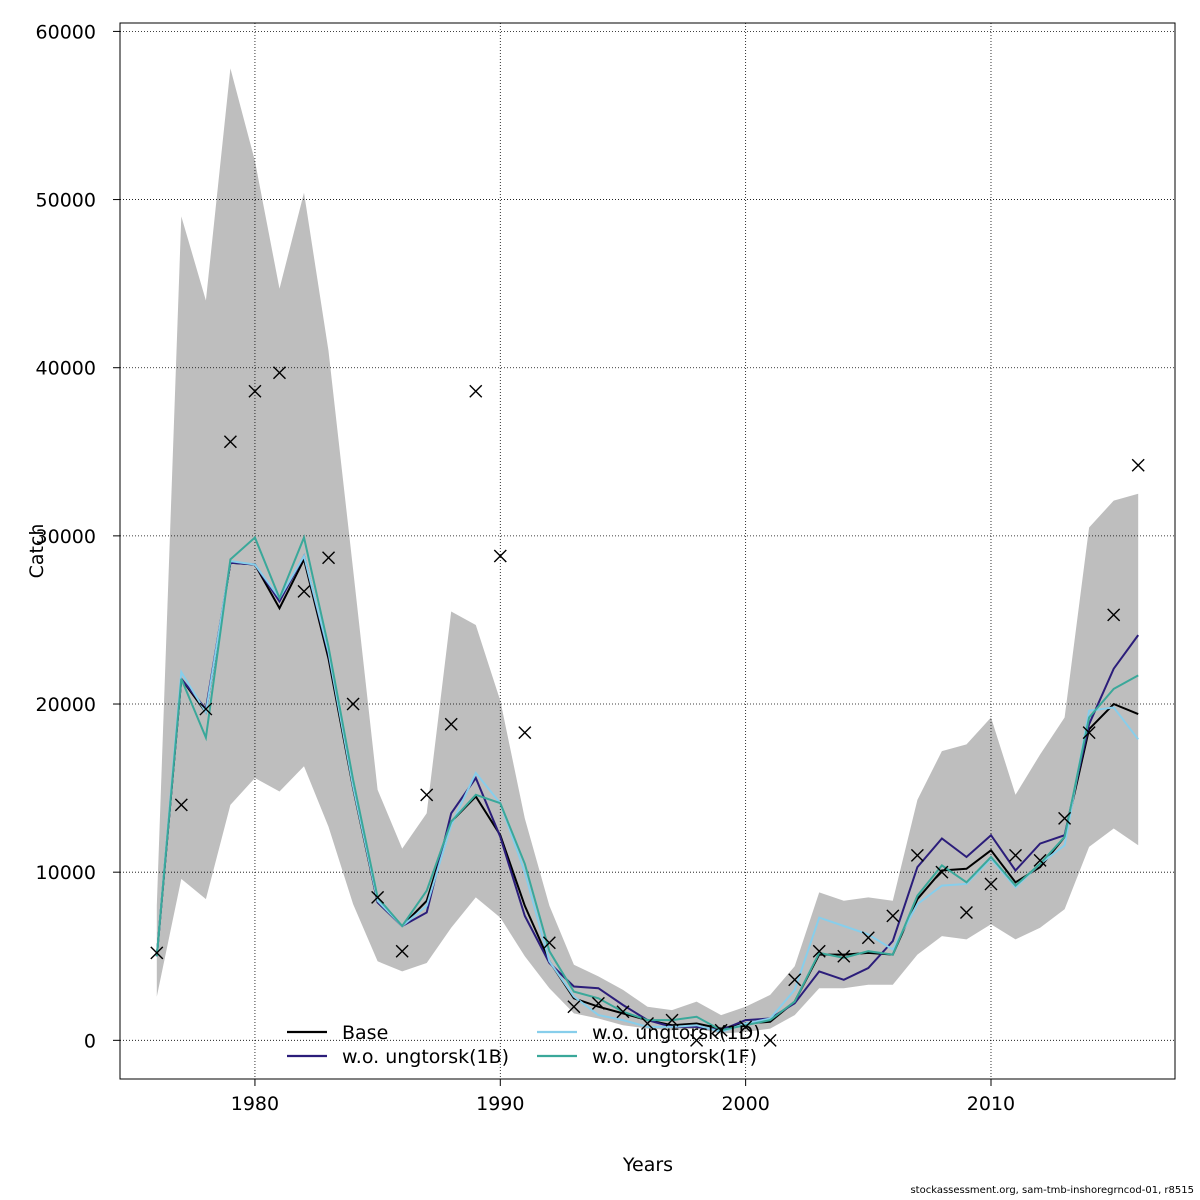 This screenshot has height=1200, width=1200. I want to click on x-tick-label: 1990, so click(500, 1104).